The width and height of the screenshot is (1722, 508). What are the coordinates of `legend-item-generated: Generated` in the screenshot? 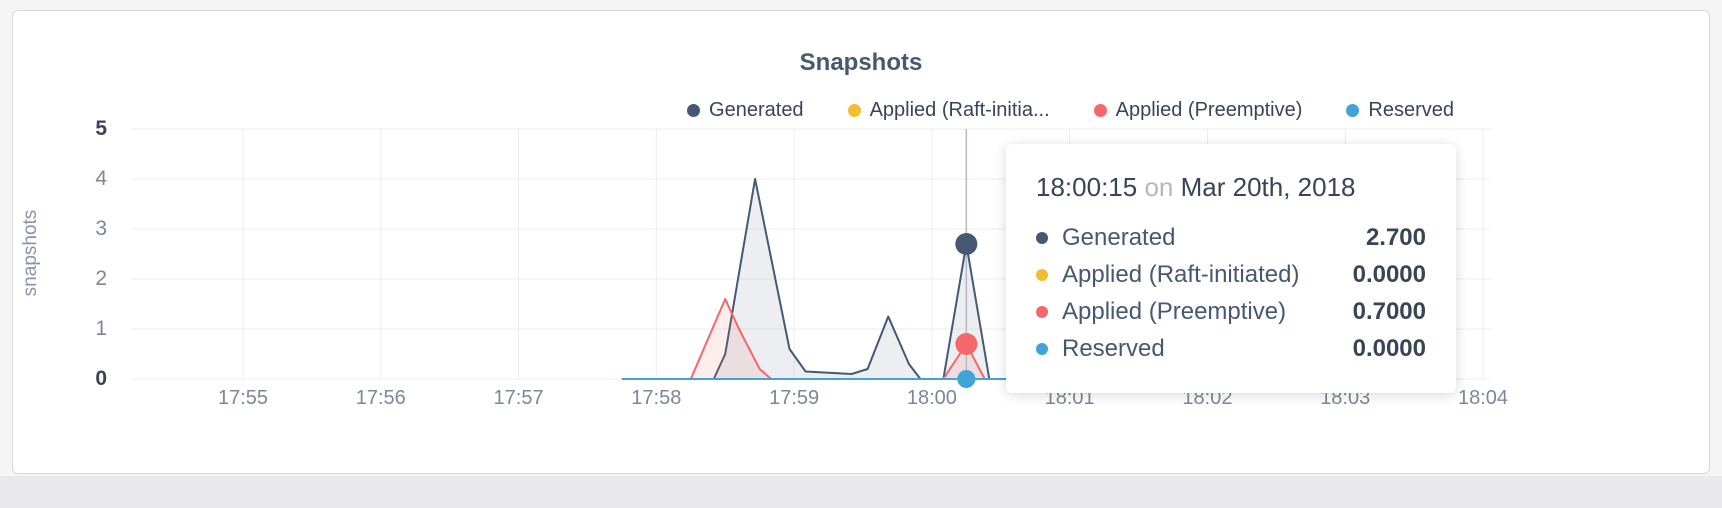 It's located at (745, 110).